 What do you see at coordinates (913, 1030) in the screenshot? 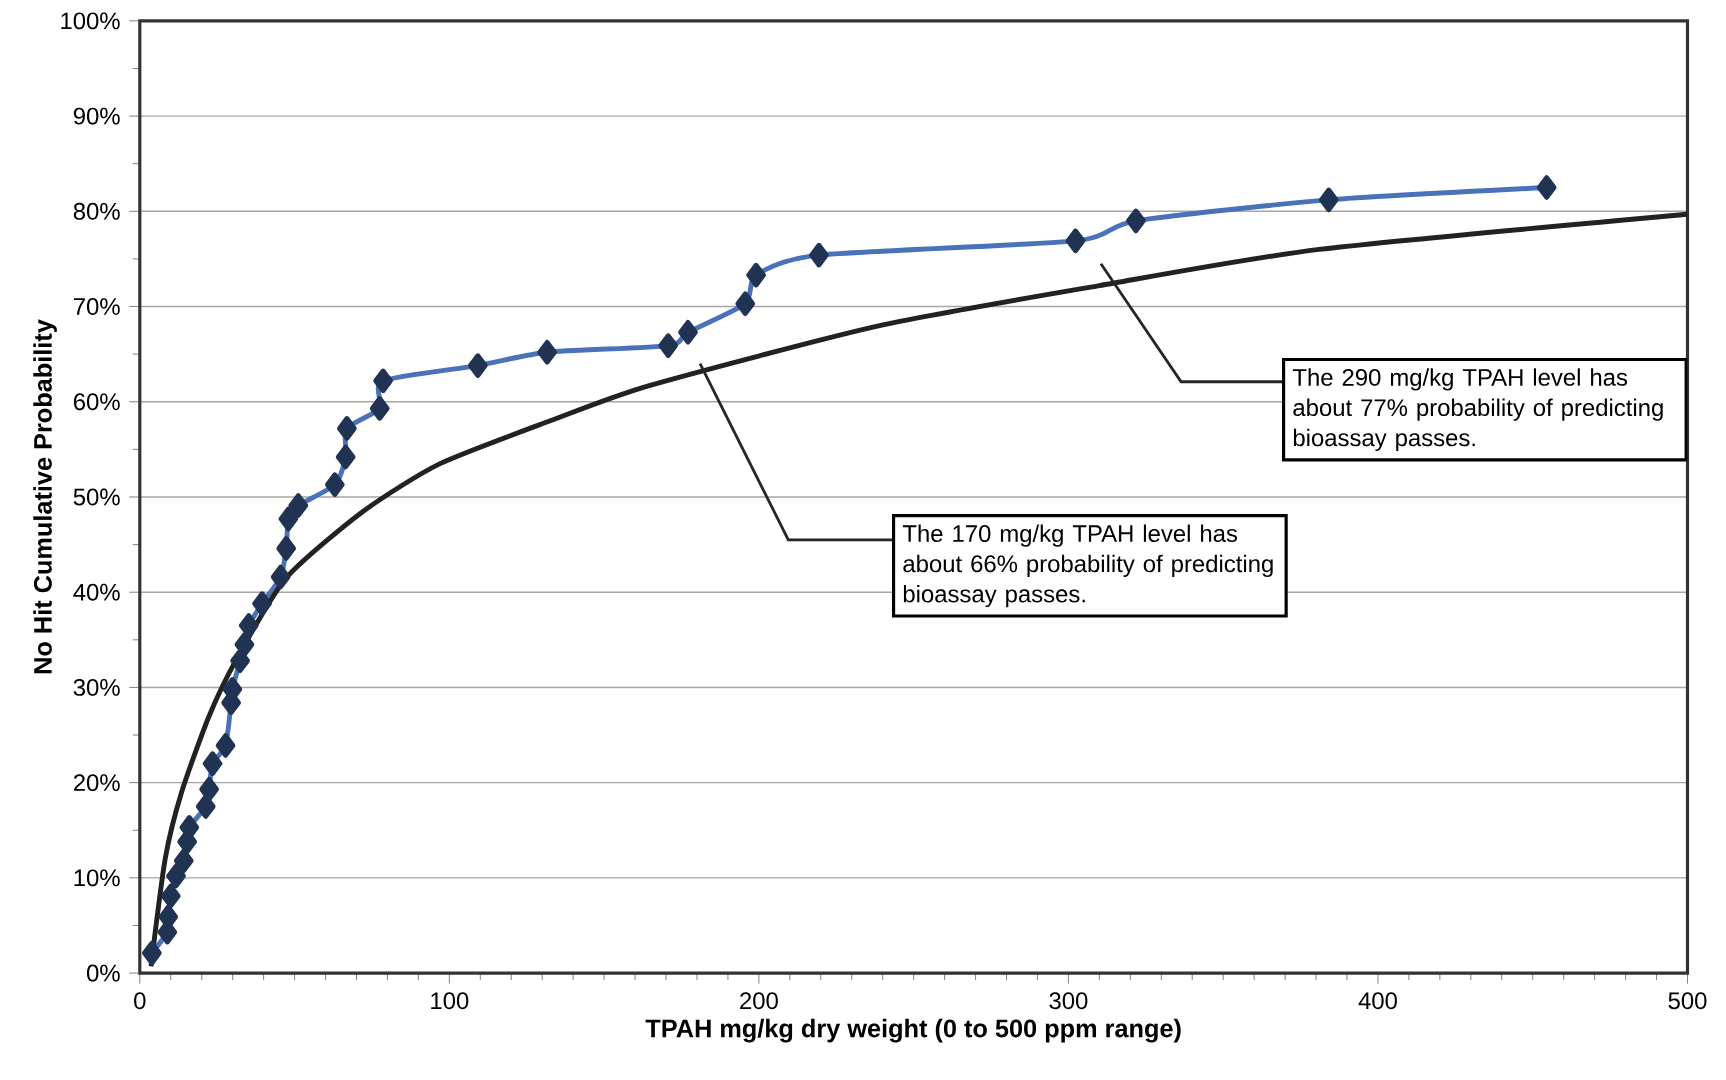
I see `x-axis-title: TPAH mg/kg dry weight (0 to 500 ppm range)` at bounding box center [913, 1030].